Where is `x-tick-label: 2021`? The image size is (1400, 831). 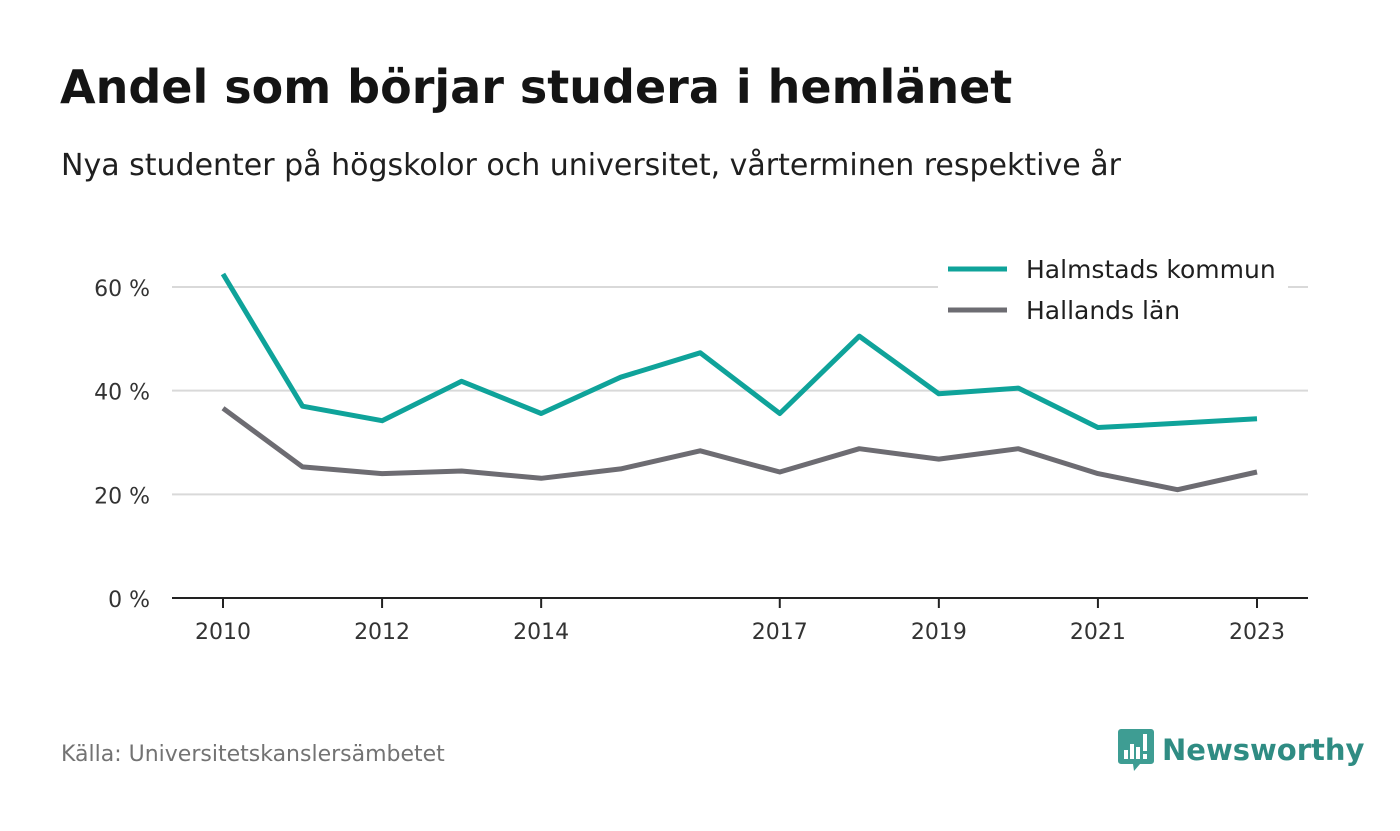
x-tick-label: 2021 is located at coordinates (1098, 632).